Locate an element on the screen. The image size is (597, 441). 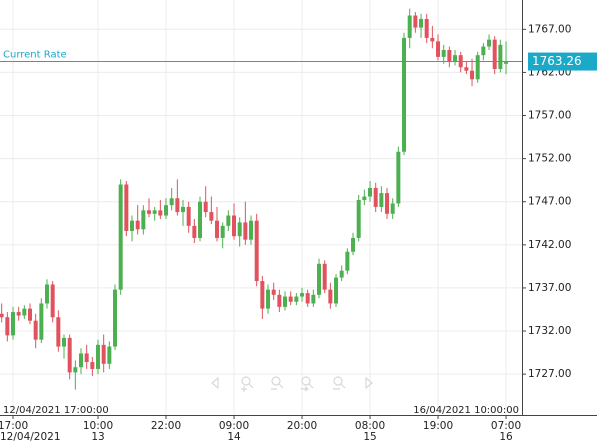
x-date-label: 13 is located at coordinates (97, 436).